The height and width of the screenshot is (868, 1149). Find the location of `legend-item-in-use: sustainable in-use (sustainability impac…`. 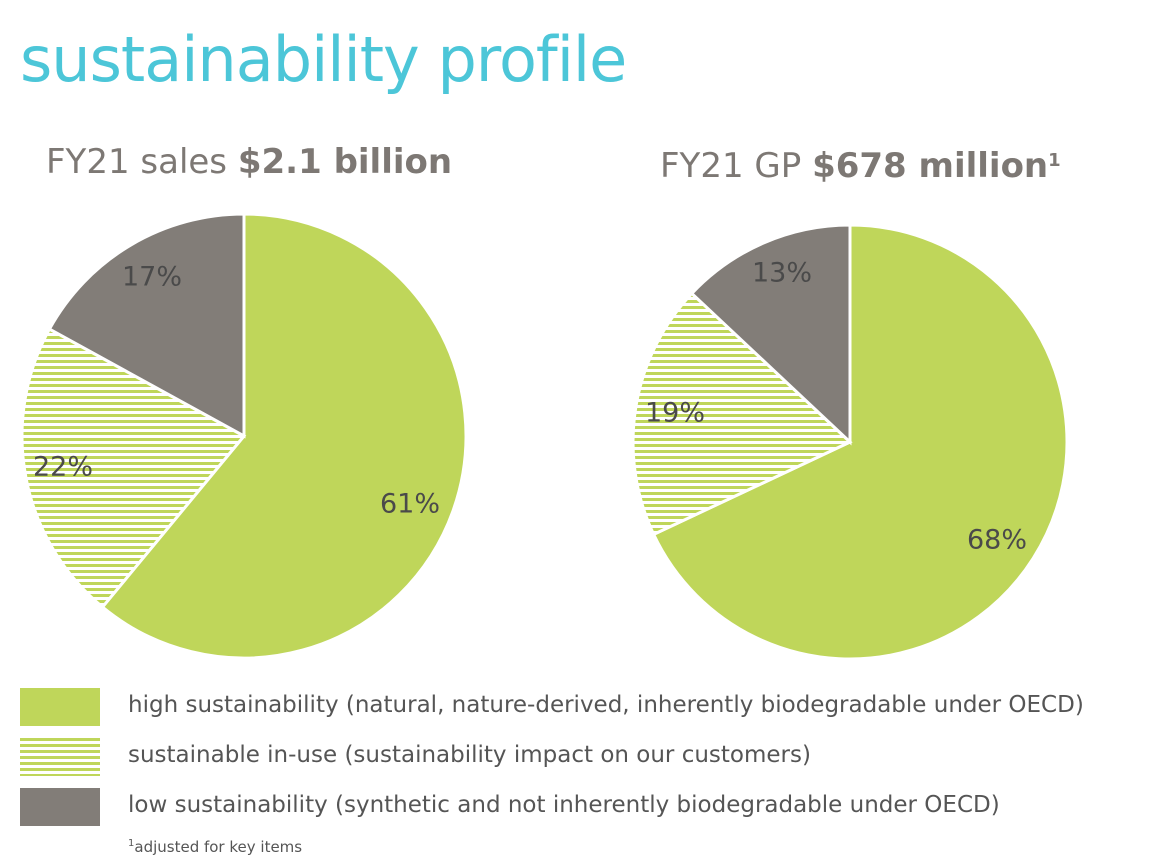

legend-item-in-use: sustainable in-use (sustainability impac… is located at coordinates (570, 758).